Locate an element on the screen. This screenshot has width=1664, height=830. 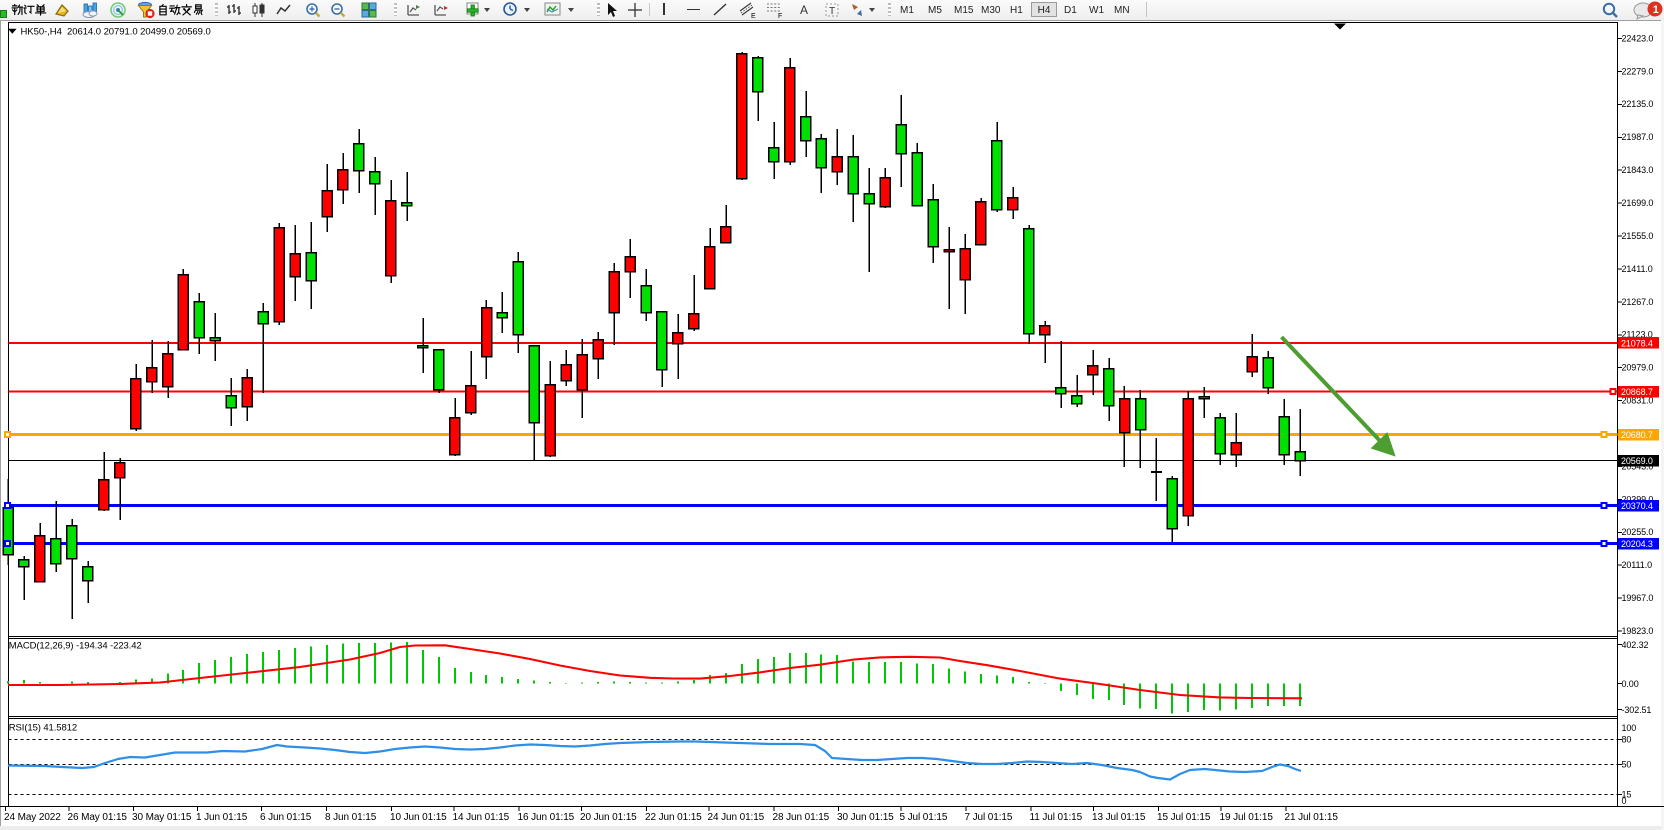
svg-text: 21555.0 is located at coordinates (1638, 236).